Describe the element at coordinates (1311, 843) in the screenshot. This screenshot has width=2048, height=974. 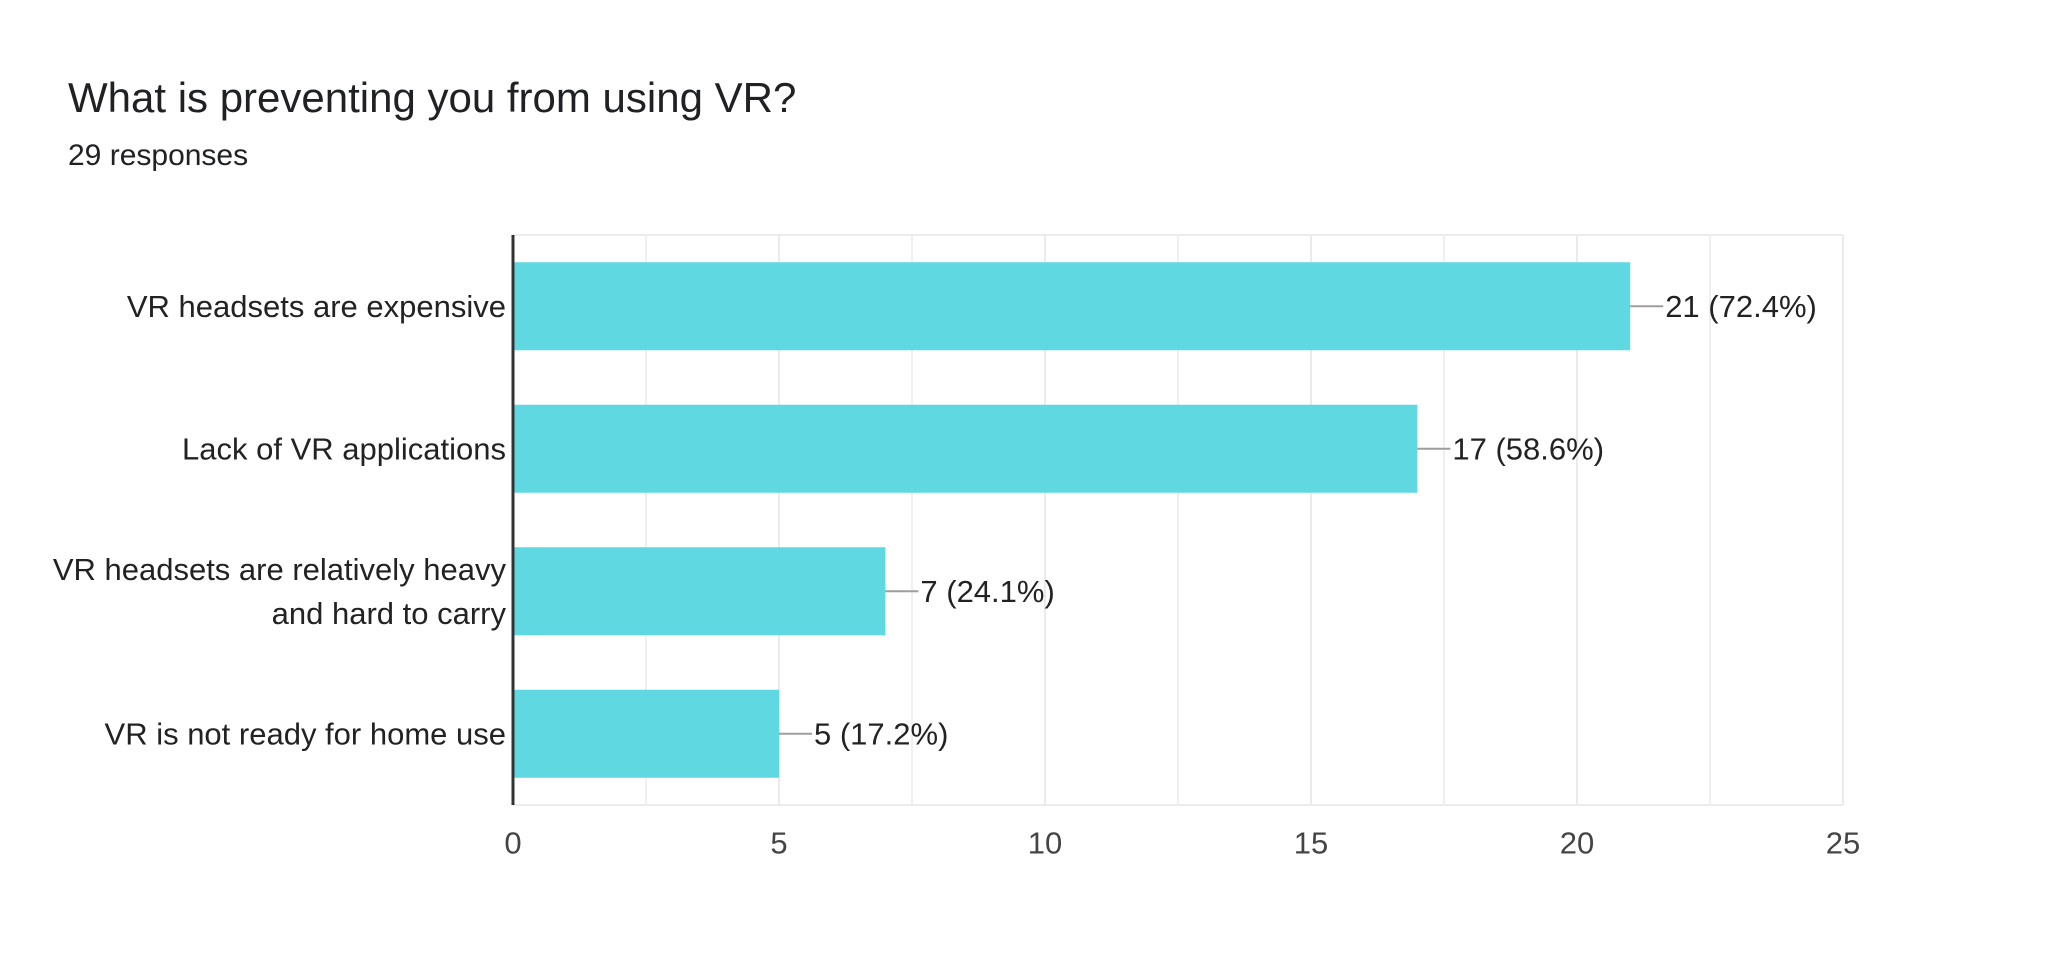
I see `x-tick-label: 15` at that location.